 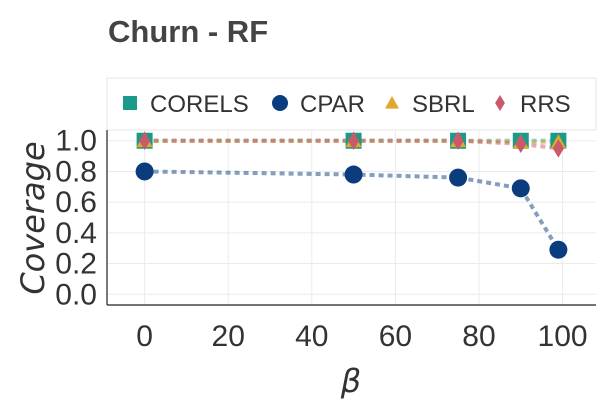 What do you see at coordinates (76, 294) in the screenshot?
I see `y-tick-label: 0.0` at bounding box center [76, 294].